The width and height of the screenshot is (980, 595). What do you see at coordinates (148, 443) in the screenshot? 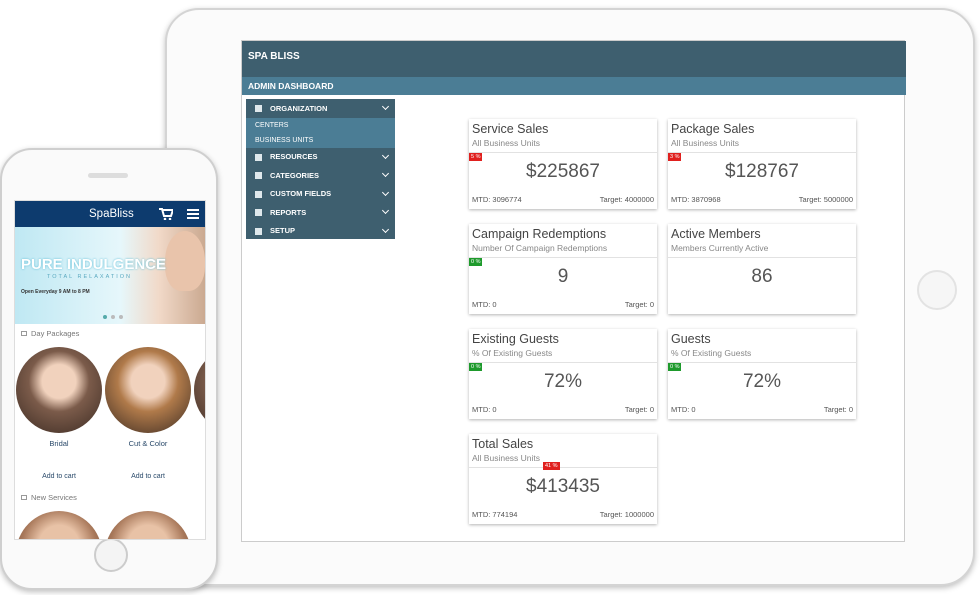
I see `item-name: Cut & Color` at bounding box center [148, 443].